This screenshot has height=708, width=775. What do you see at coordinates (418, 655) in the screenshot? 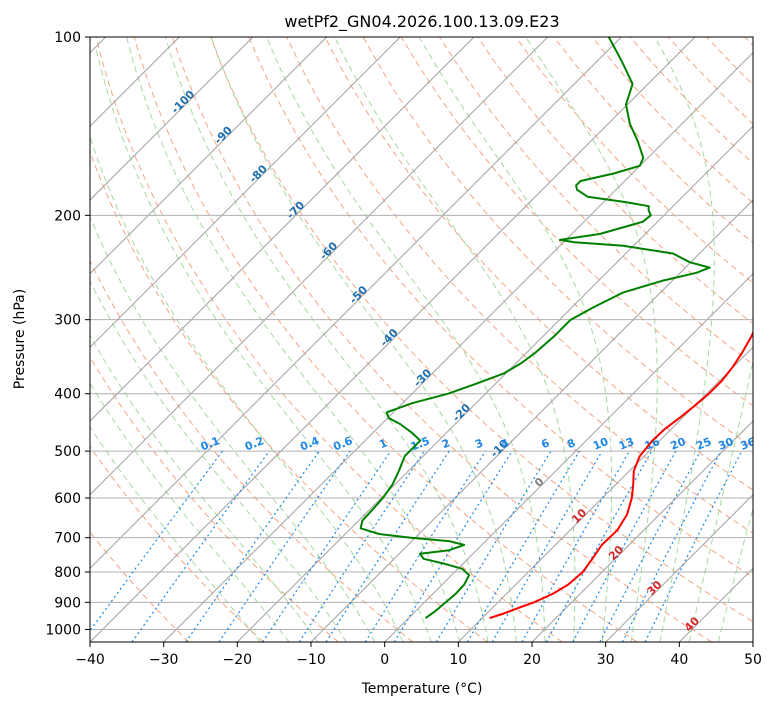
I see `x-axis: −40 −30 −20 −10 0 10 20 30 40 50` at bounding box center [418, 655].